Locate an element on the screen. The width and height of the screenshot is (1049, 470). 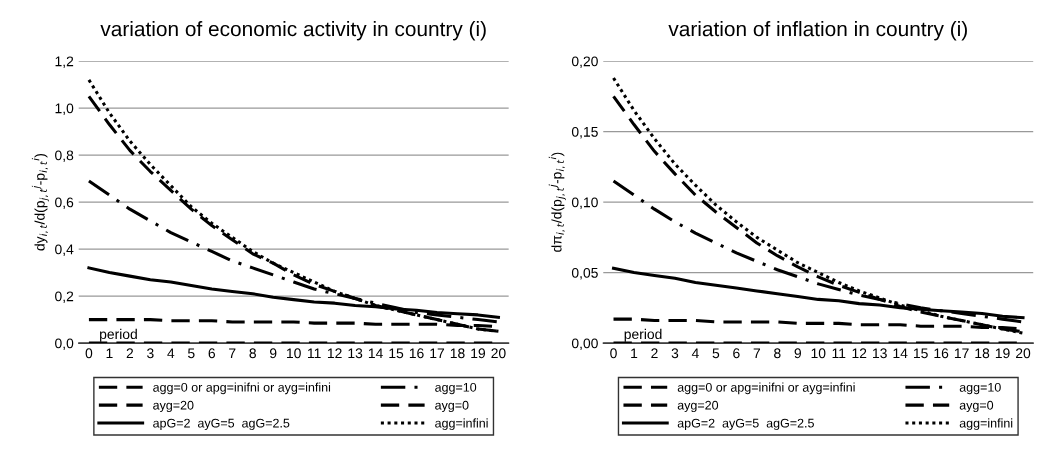
y-tick-label: 1,0 is located at coordinates (64, 109).